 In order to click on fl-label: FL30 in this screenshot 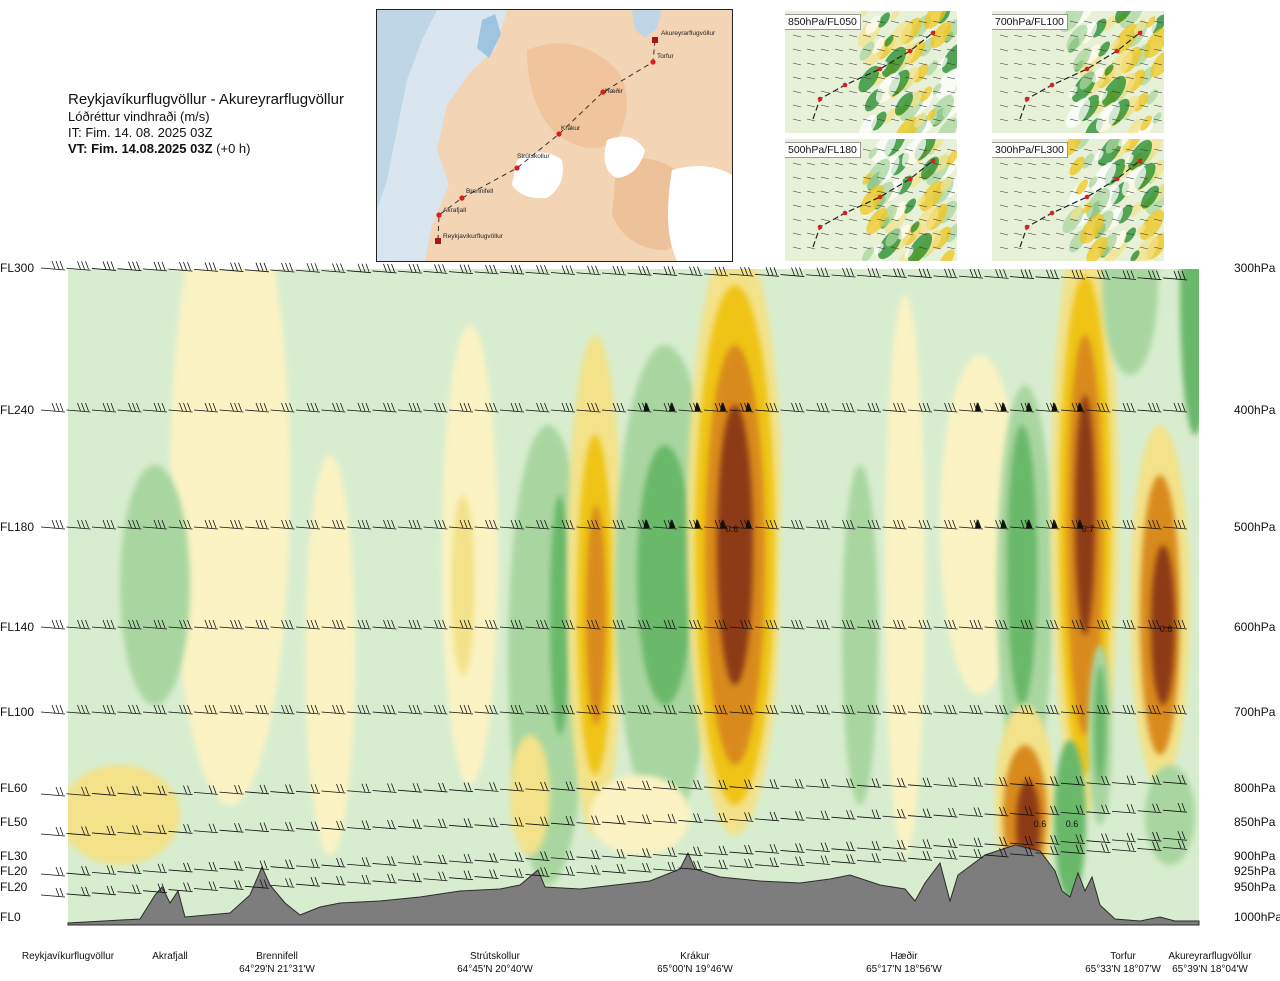, I will do `click(14, 856)`.